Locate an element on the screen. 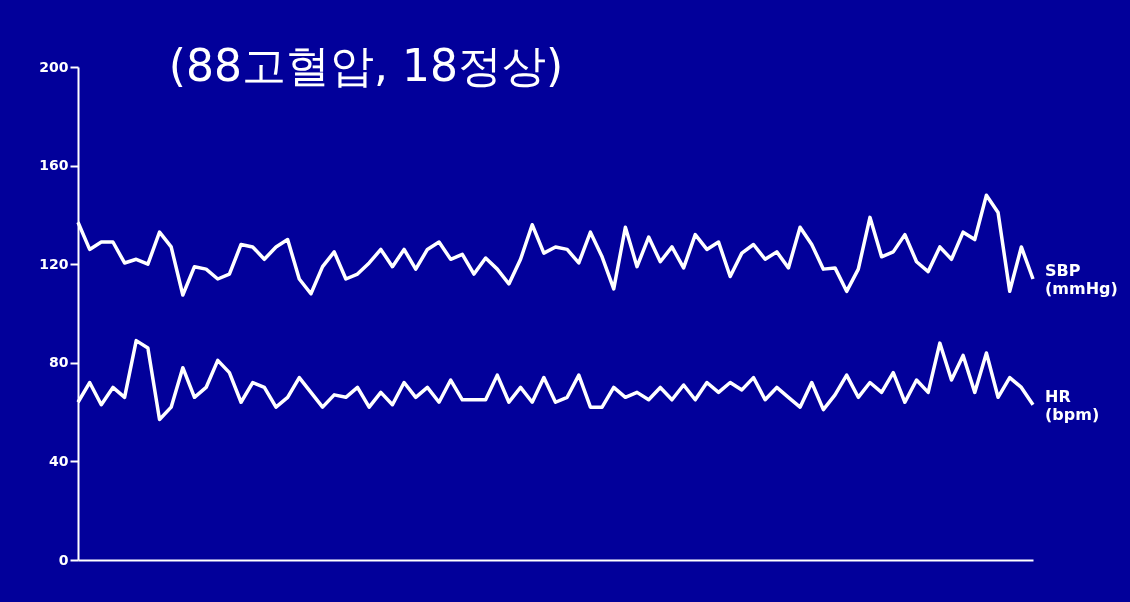 Image resolution: width=1130 pixels, height=602 pixels. y-tick-label: 0 is located at coordinates (63, 559).